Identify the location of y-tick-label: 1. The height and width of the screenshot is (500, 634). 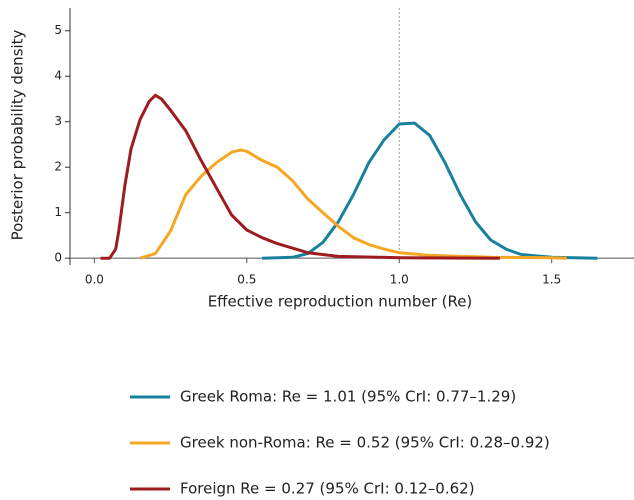
(58, 212).